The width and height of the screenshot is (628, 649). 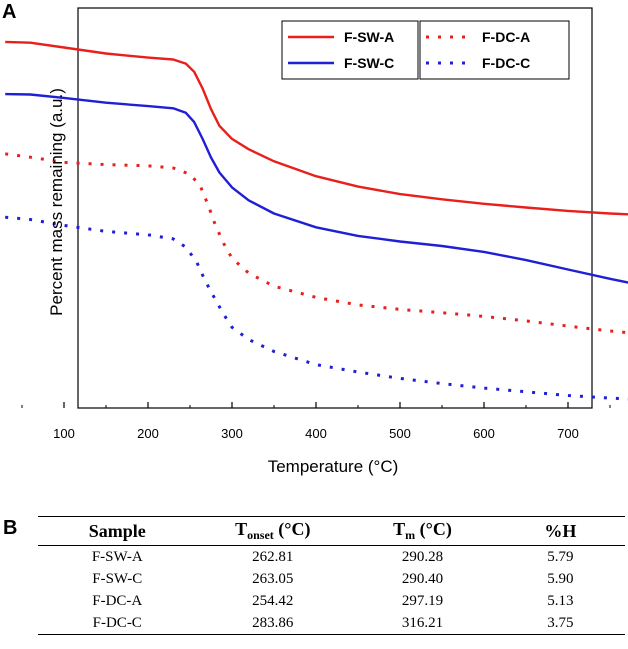 I want to click on legend: F-SW-A F-SW-C F-DC-A F-DC-C, so click(x=425, y=50).